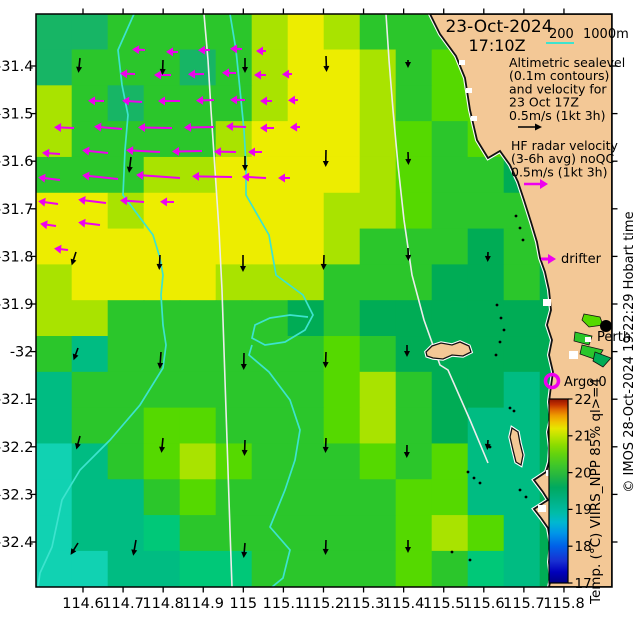 The height and width of the screenshot is (630, 640). Describe the element at coordinates (17, 67) in the screenshot. I see `y-tick-label: -31.4` at that location.